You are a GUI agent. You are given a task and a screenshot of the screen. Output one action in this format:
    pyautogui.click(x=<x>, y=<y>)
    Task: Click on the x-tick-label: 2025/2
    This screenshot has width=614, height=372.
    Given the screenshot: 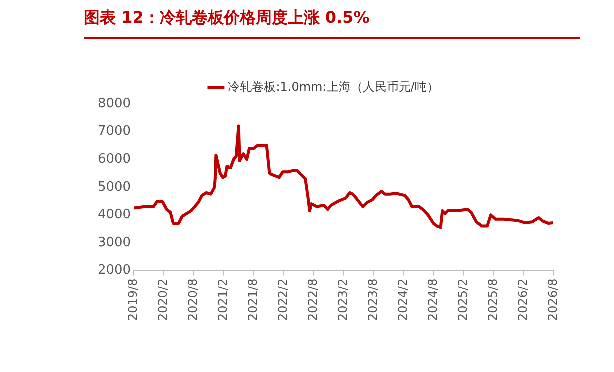 What is the action you would take?
    pyautogui.click(x=463, y=299)
    